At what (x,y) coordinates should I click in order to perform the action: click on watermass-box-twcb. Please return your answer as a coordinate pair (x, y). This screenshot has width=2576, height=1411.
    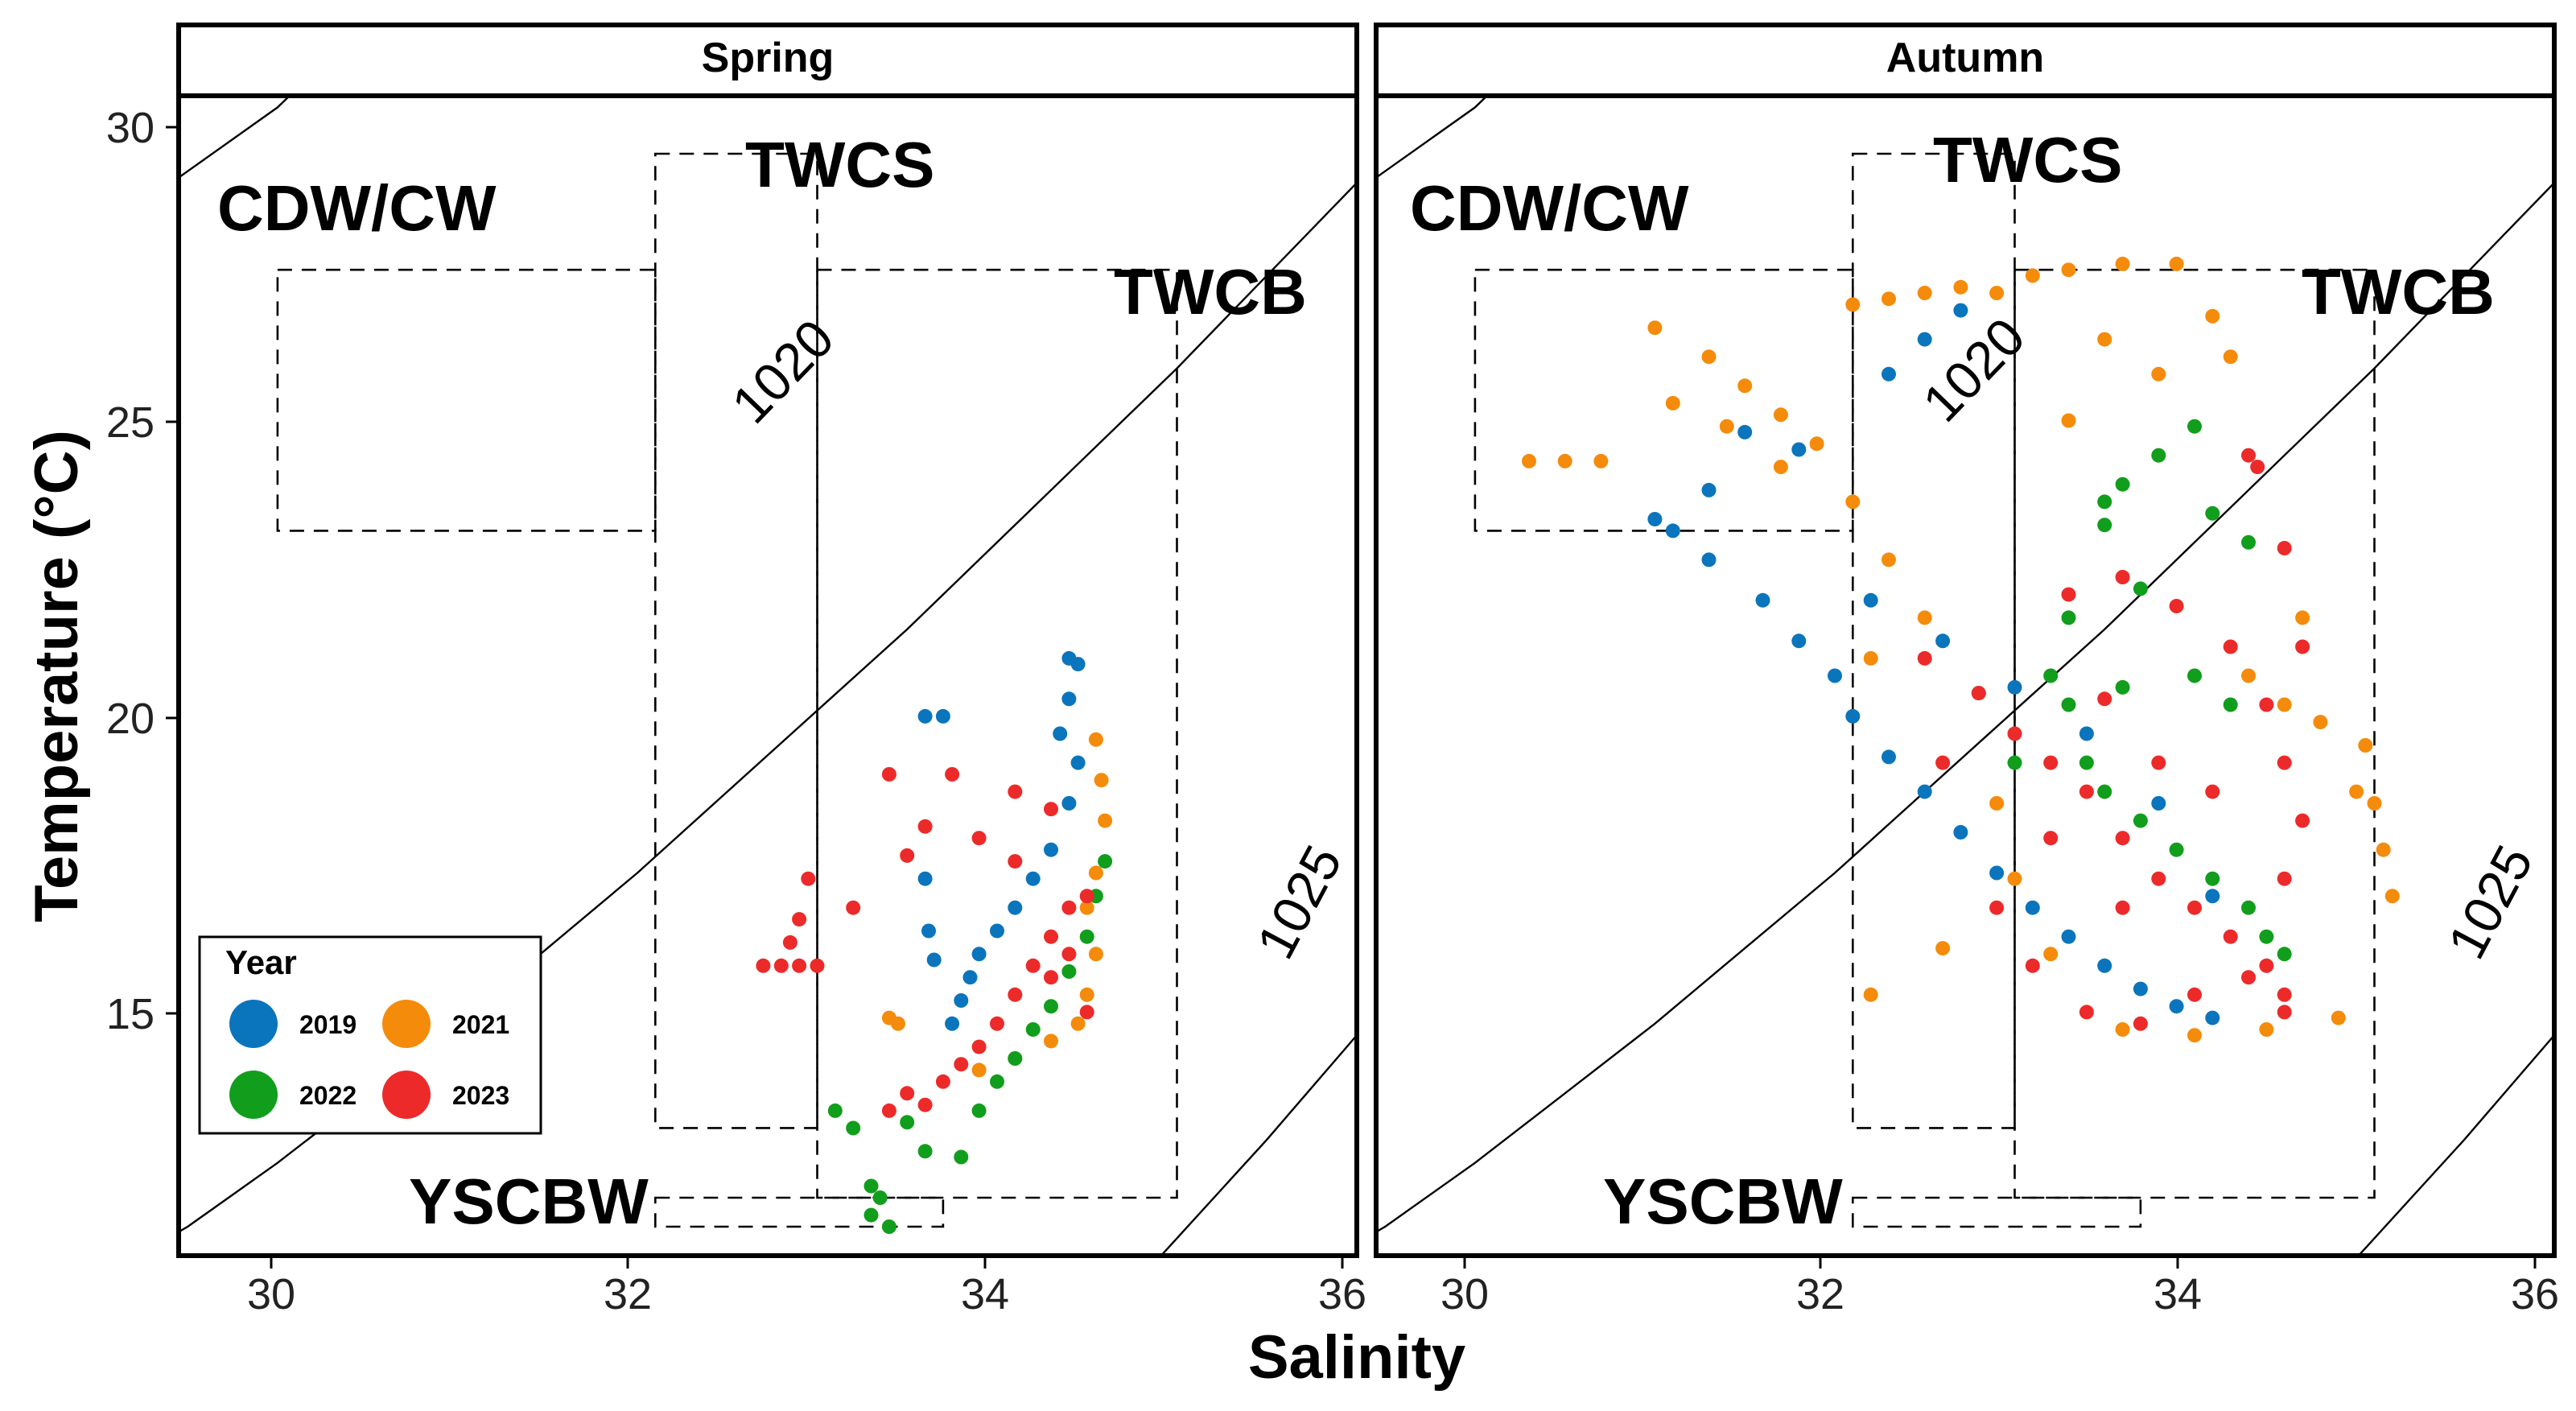
    Looking at the image, I should click on (997, 733).